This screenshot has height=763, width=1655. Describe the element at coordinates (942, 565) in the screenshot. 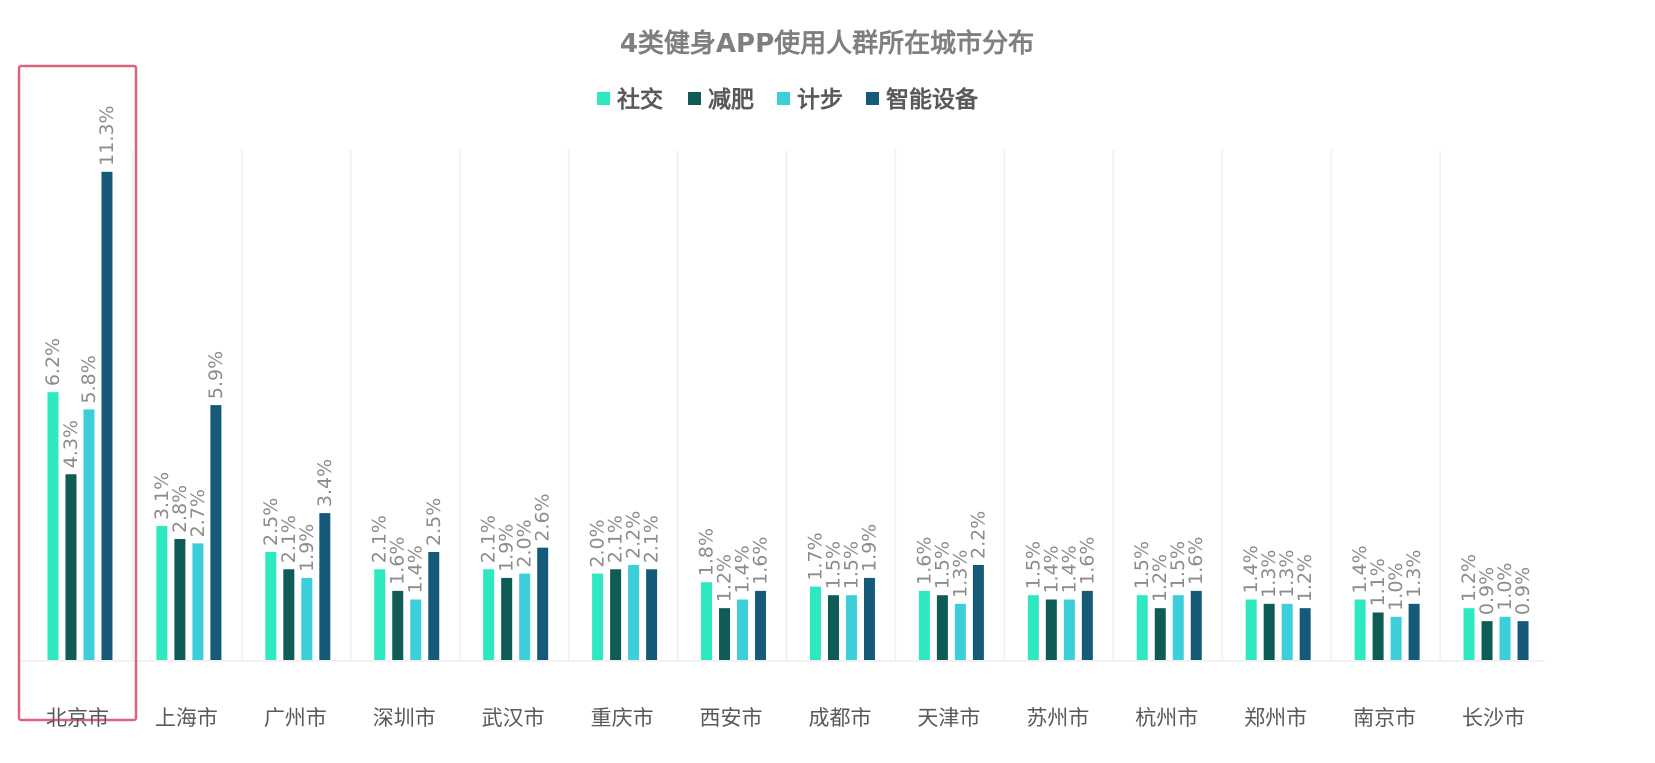

I see `value-label-2-9: 1.5%` at that location.